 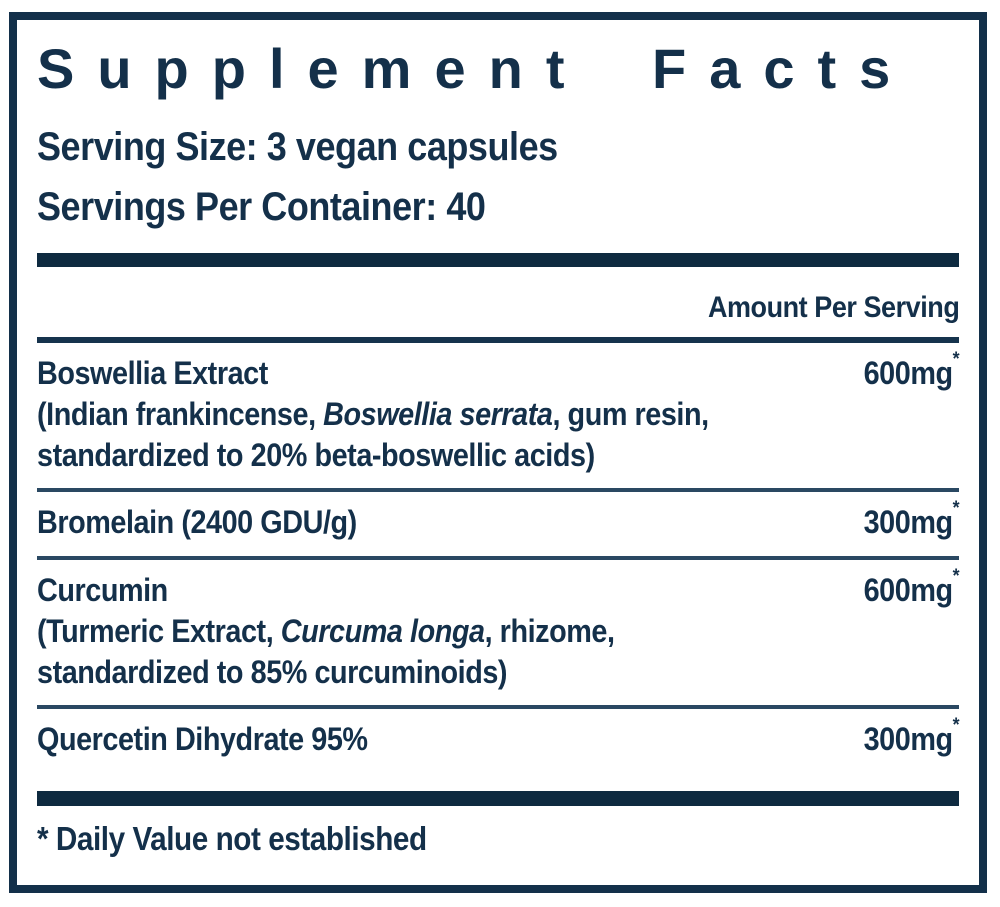 What do you see at coordinates (498, 308) in the screenshot?
I see `amount-per-serving-header: Amount Per Serving` at bounding box center [498, 308].